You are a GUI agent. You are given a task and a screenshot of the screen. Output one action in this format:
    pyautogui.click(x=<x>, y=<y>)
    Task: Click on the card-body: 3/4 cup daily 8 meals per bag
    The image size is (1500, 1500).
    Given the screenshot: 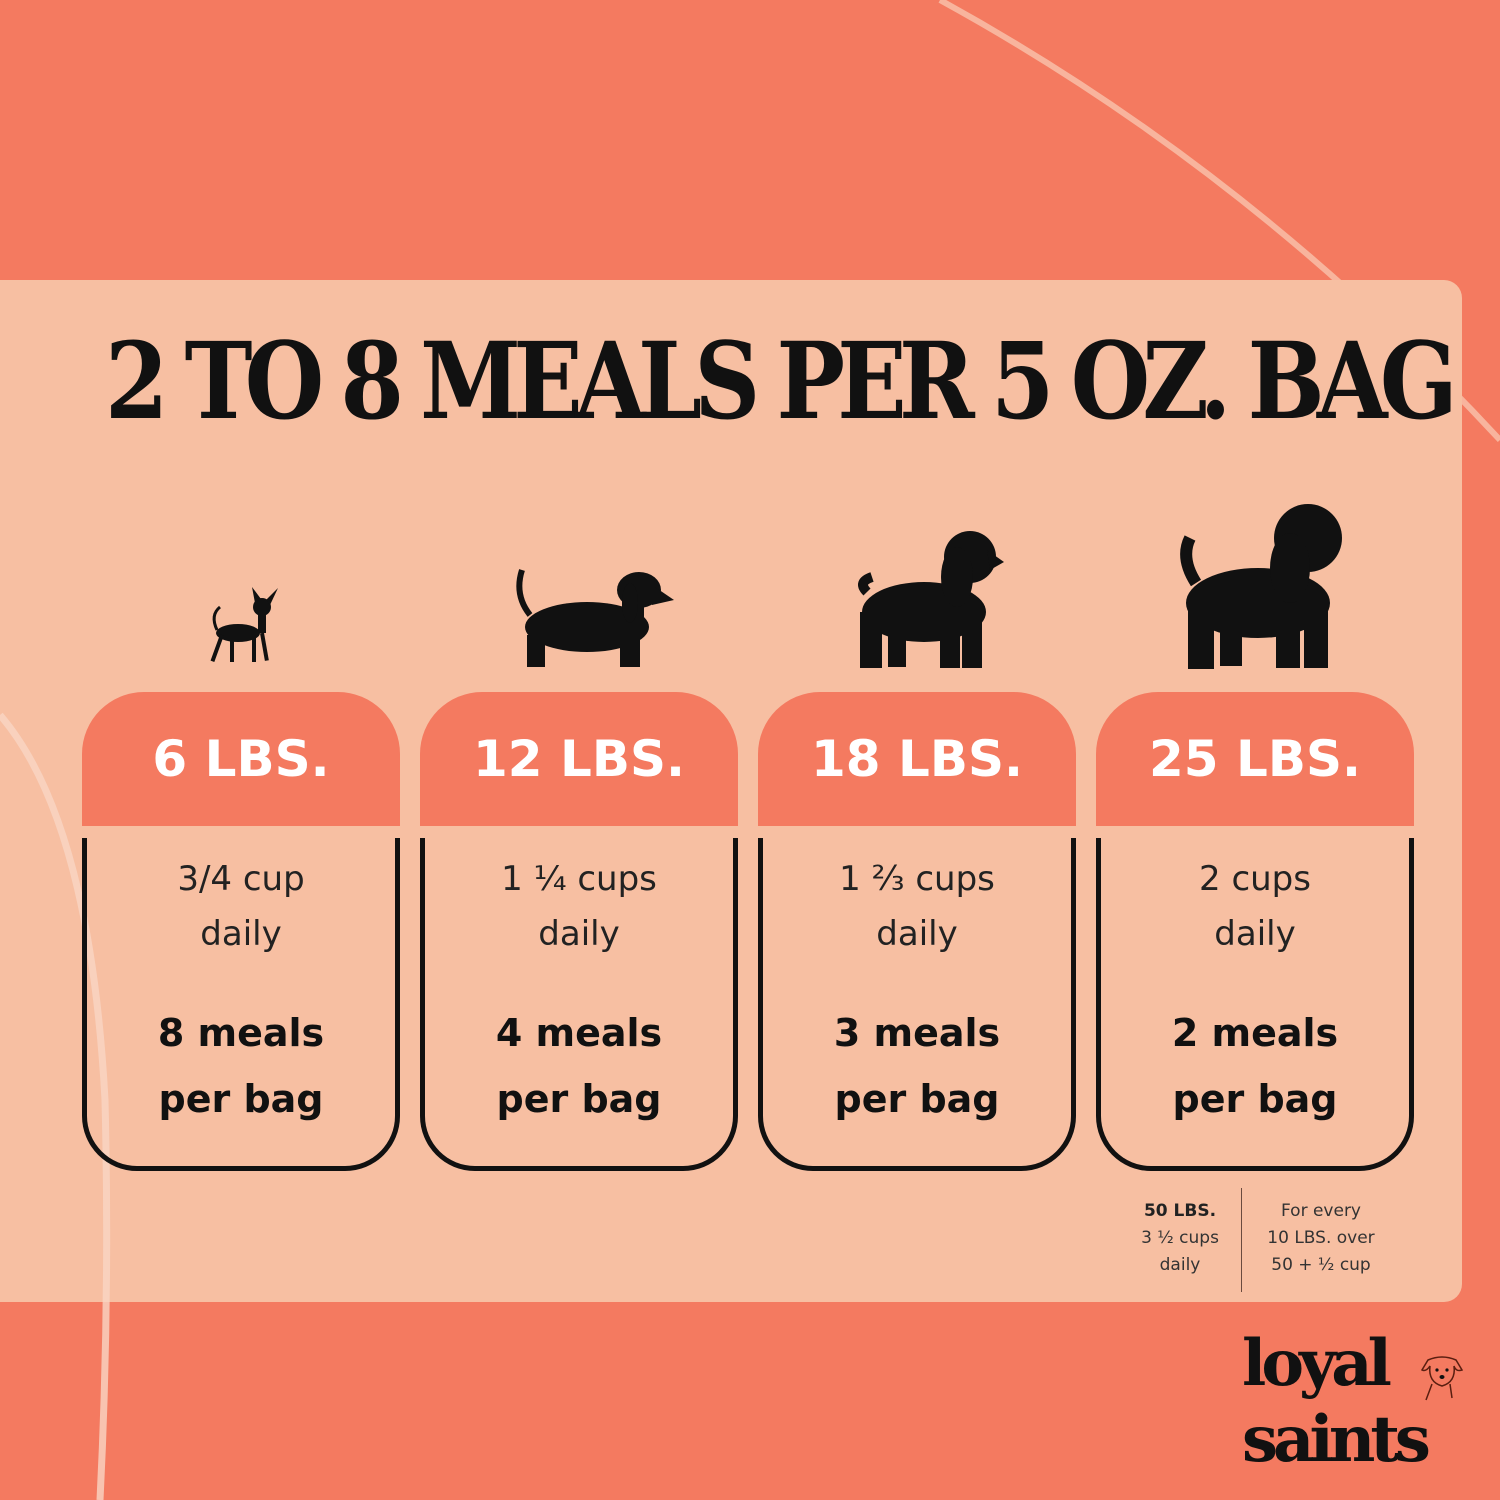 What is the action you would take?
    pyautogui.click(x=241, y=1004)
    